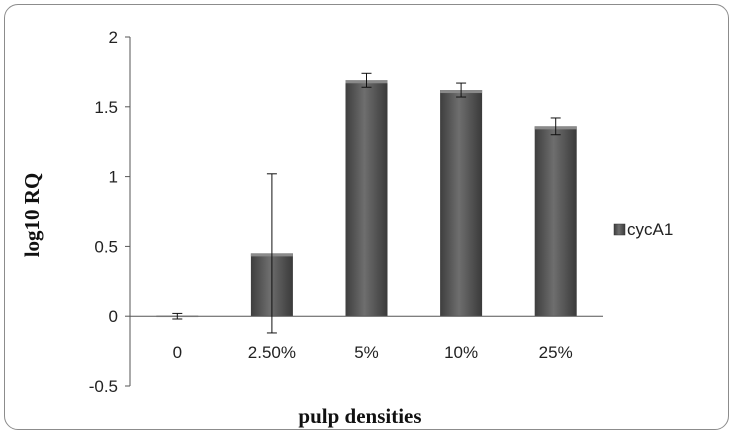 The height and width of the screenshot is (436, 735). I want to click on y-tick-label: 0, so click(113, 316).